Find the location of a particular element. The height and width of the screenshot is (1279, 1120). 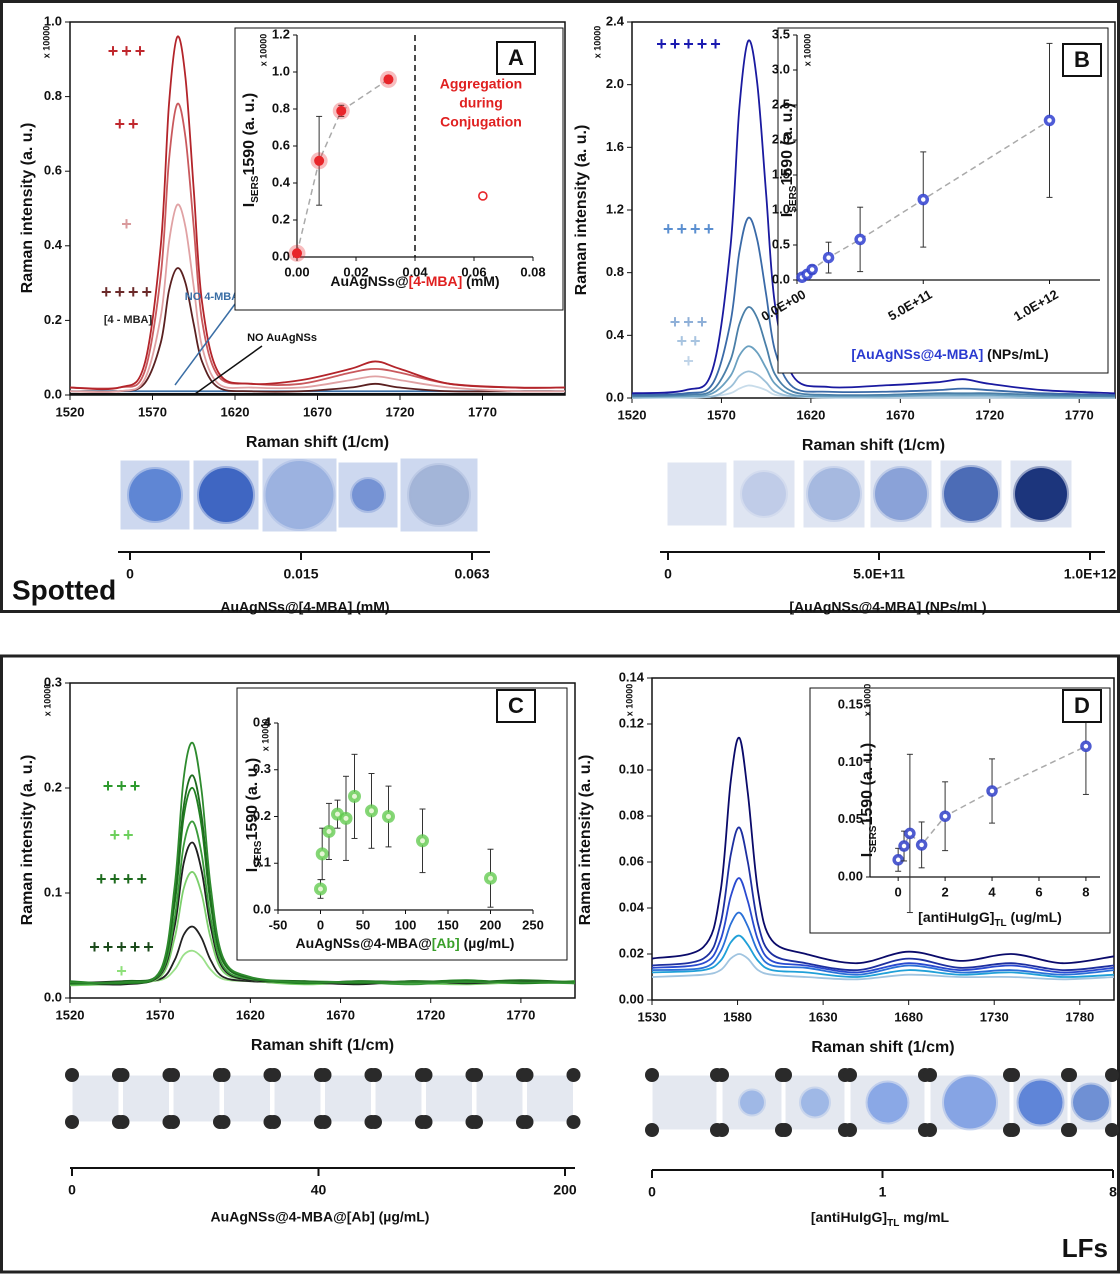

x-tick-label: 1570 is located at coordinates (160, 1014).